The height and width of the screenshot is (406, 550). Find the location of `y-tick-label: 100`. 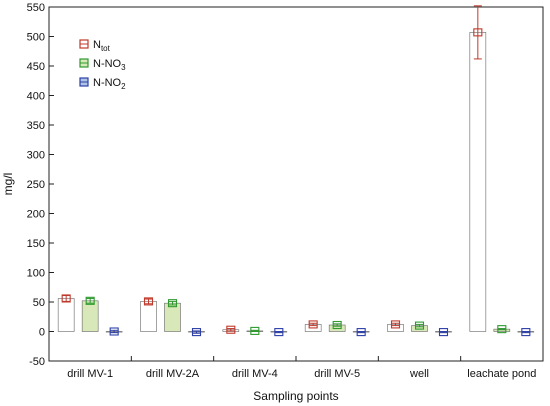

y-tick-label: 100 is located at coordinates (36, 274).